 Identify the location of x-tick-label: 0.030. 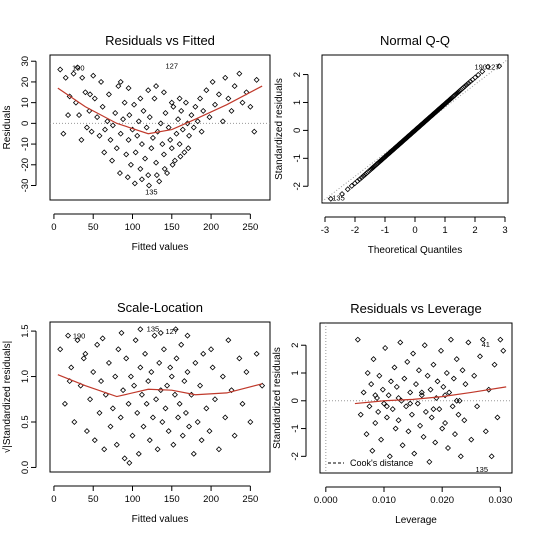
(500, 500).